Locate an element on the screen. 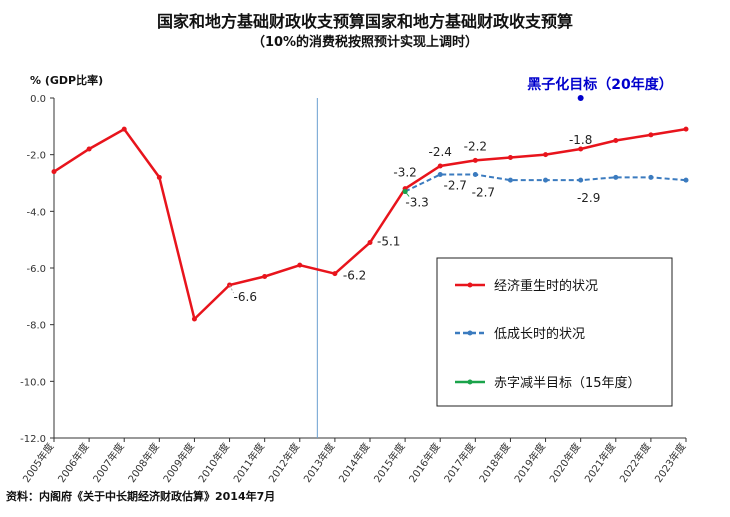 Image resolution: width=730 pixels, height=517 pixels. x-tick-label: 2005年度 is located at coordinates (38, 462).